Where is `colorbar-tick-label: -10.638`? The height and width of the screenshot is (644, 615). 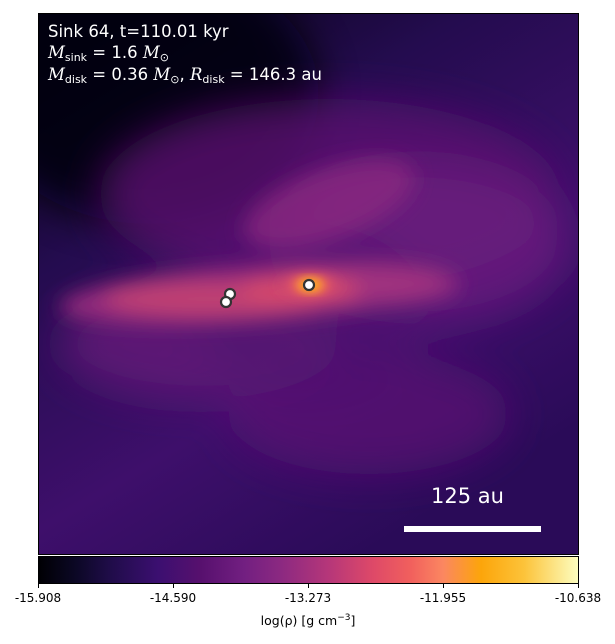 colorbar-tick-label: -10.638 is located at coordinates (578, 598).